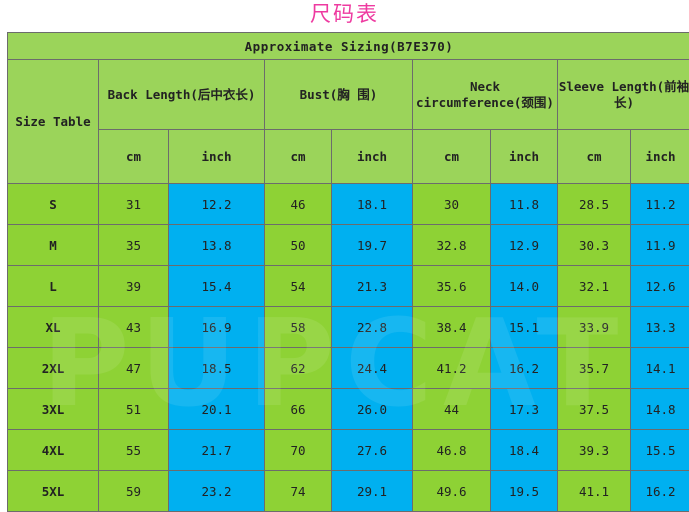 This screenshot has width=689, height=512. I want to click on inch-value: 14.1, so click(660, 368).